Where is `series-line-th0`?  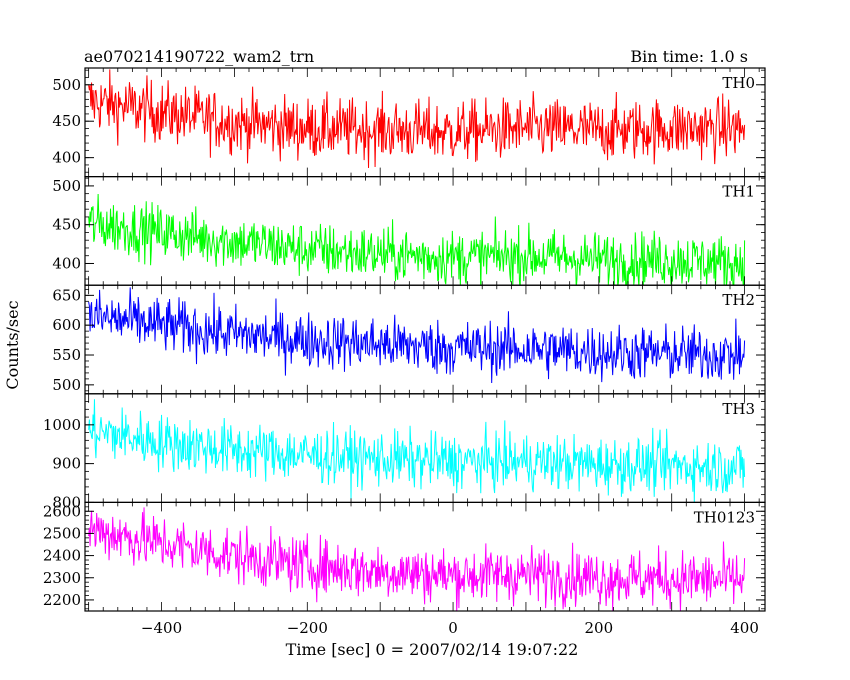
series-line-th0 is located at coordinates (417, 118).